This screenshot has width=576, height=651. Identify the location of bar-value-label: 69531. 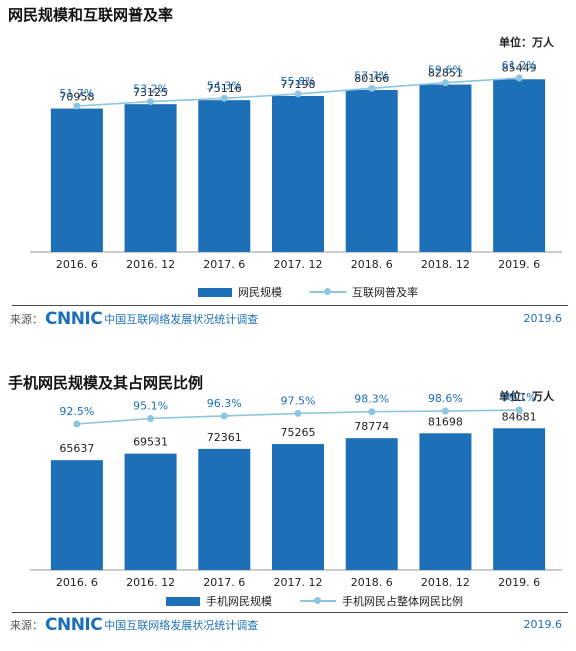
(150, 442).